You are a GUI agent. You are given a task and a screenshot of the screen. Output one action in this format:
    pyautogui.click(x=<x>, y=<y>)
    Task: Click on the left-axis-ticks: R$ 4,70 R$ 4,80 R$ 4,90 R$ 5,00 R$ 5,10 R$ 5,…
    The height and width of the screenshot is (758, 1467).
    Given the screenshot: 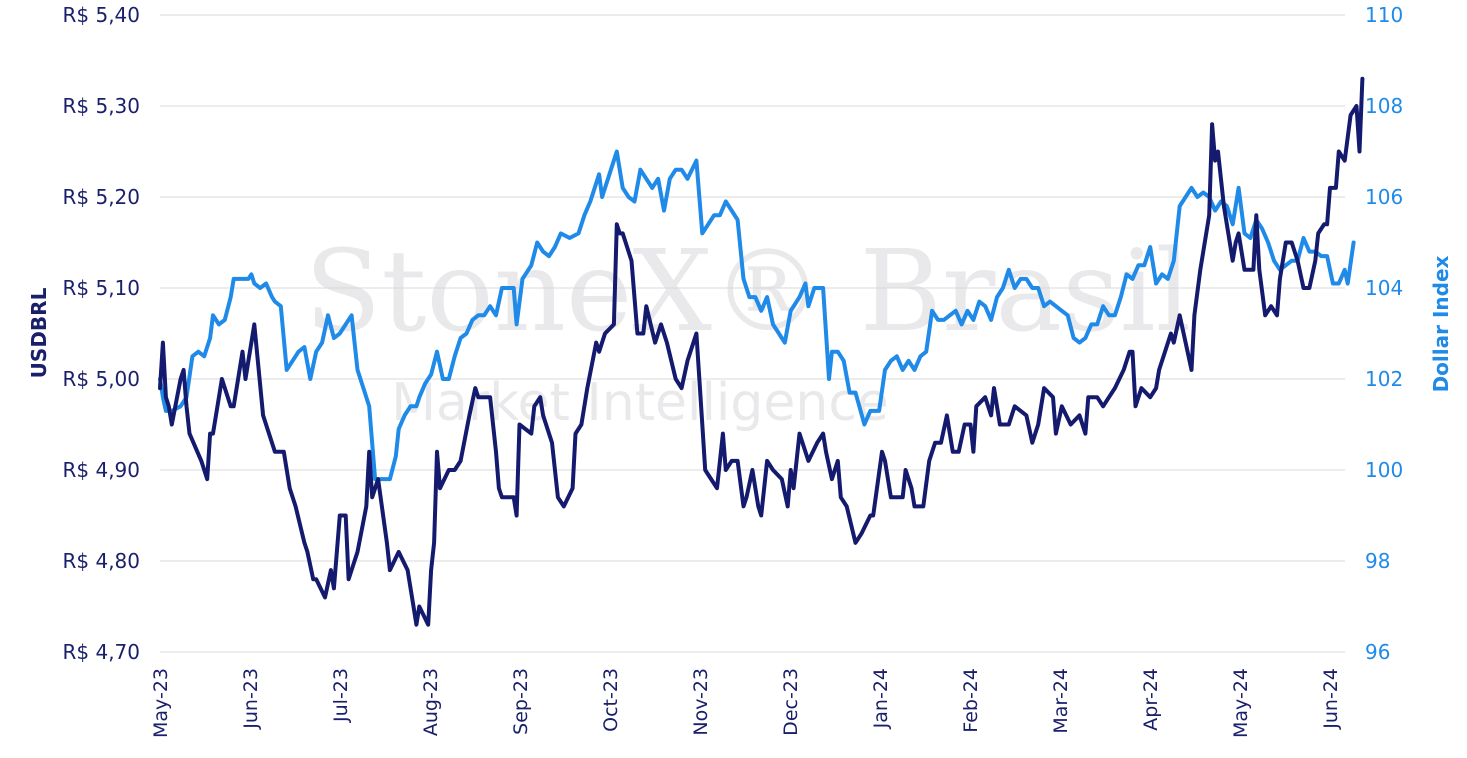 What is the action you would take?
    pyautogui.click(x=101, y=333)
    